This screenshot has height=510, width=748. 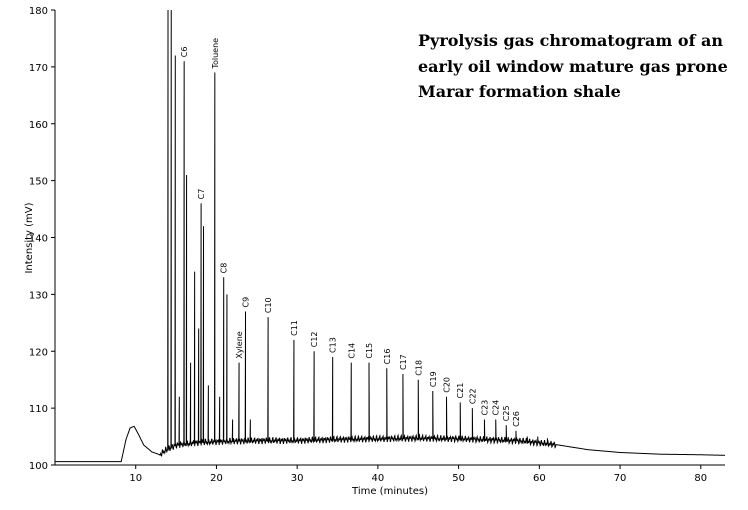 What do you see at coordinates (216, 478) in the screenshot?
I see `x-tick-label: 20` at bounding box center [216, 478].